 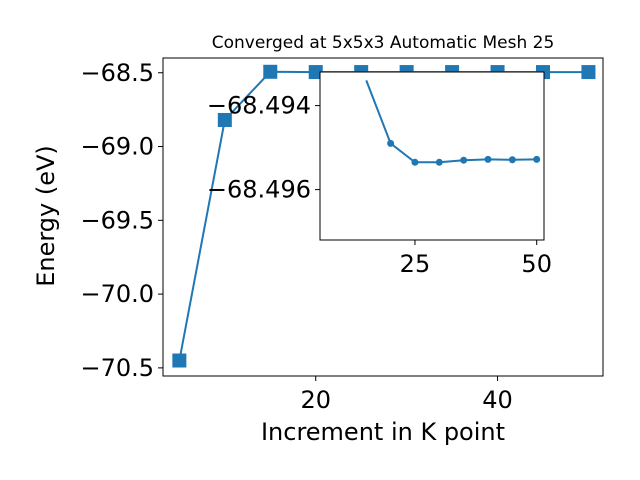 I want to click on x-tick-label: 40, so click(x=497, y=400).